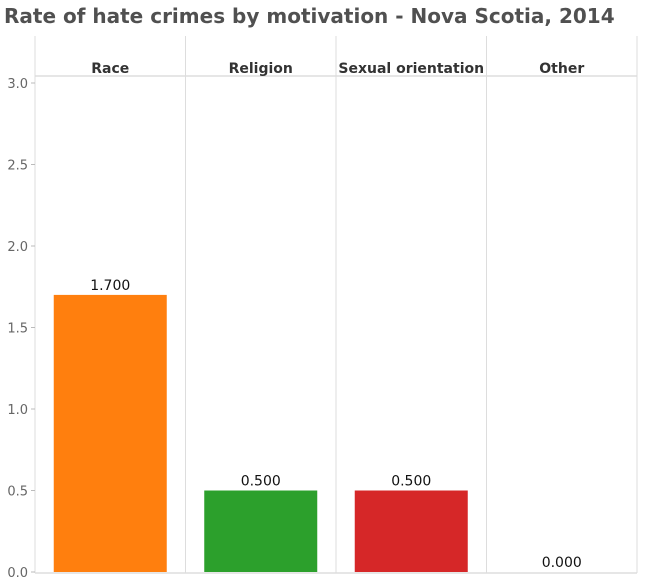 The image size is (646, 582). I want to click on y-tick-label: 3.0, so click(17, 84).